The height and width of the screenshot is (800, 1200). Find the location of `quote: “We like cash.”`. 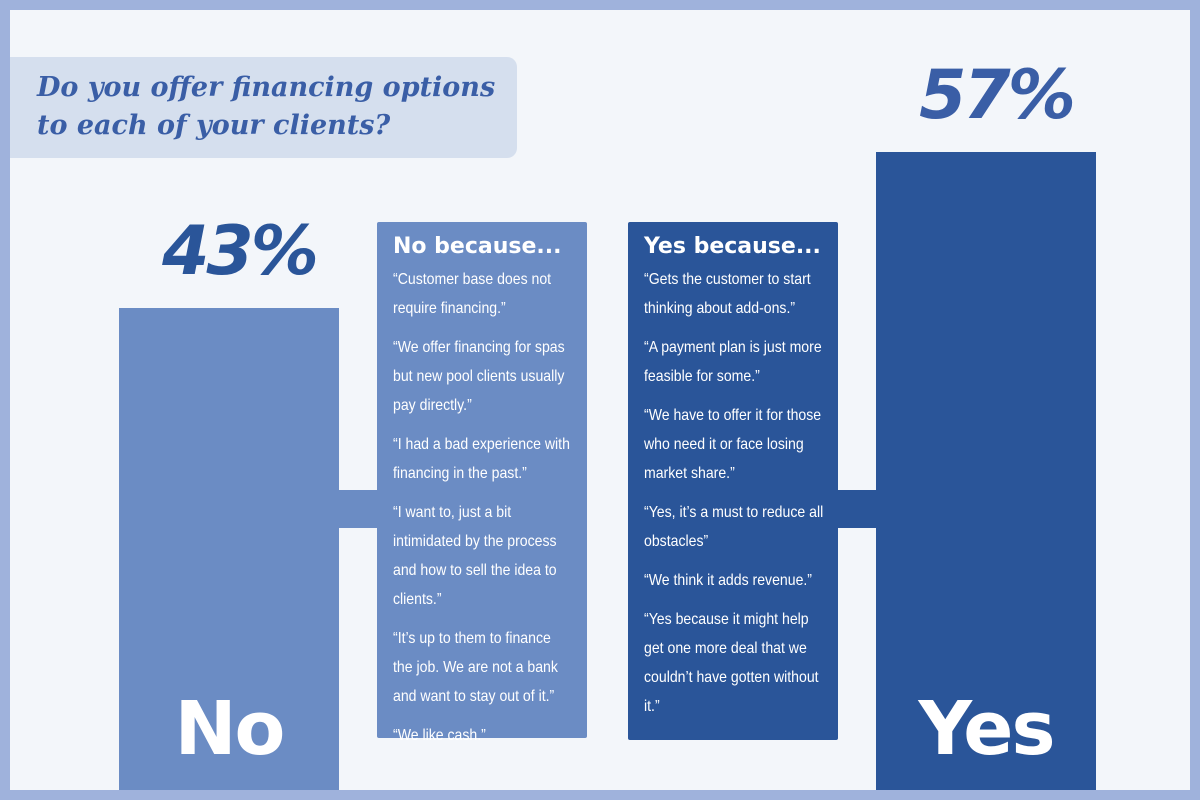

quote: “We like cash.” is located at coordinates (439, 735).